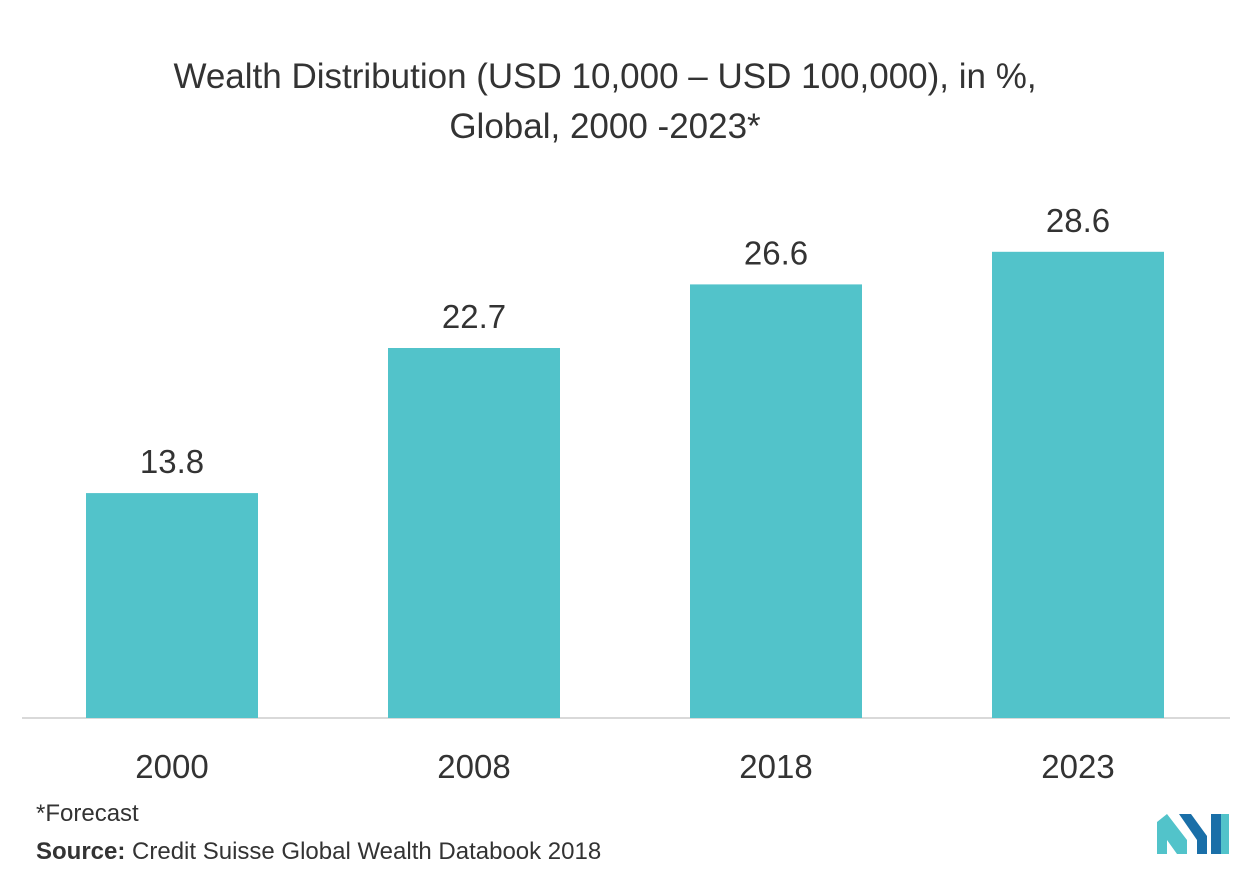 The image size is (1253, 888). What do you see at coordinates (1078, 220) in the screenshot?
I see `value-label-2023: 28.6` at bounding box center [1078, 220].